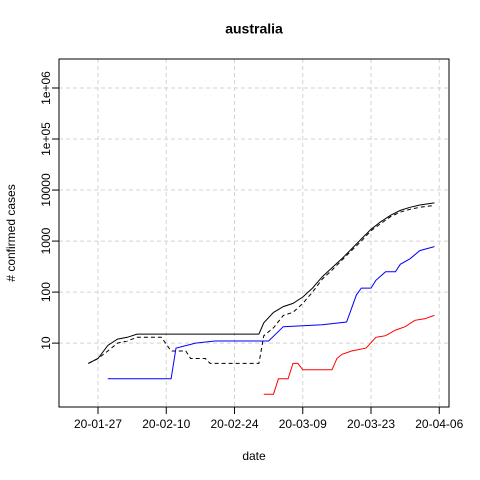  What do you see at coordinates (46, 343) in the screenshot?
I see `y-tick-label: 10` at bounding box center [46, 343].